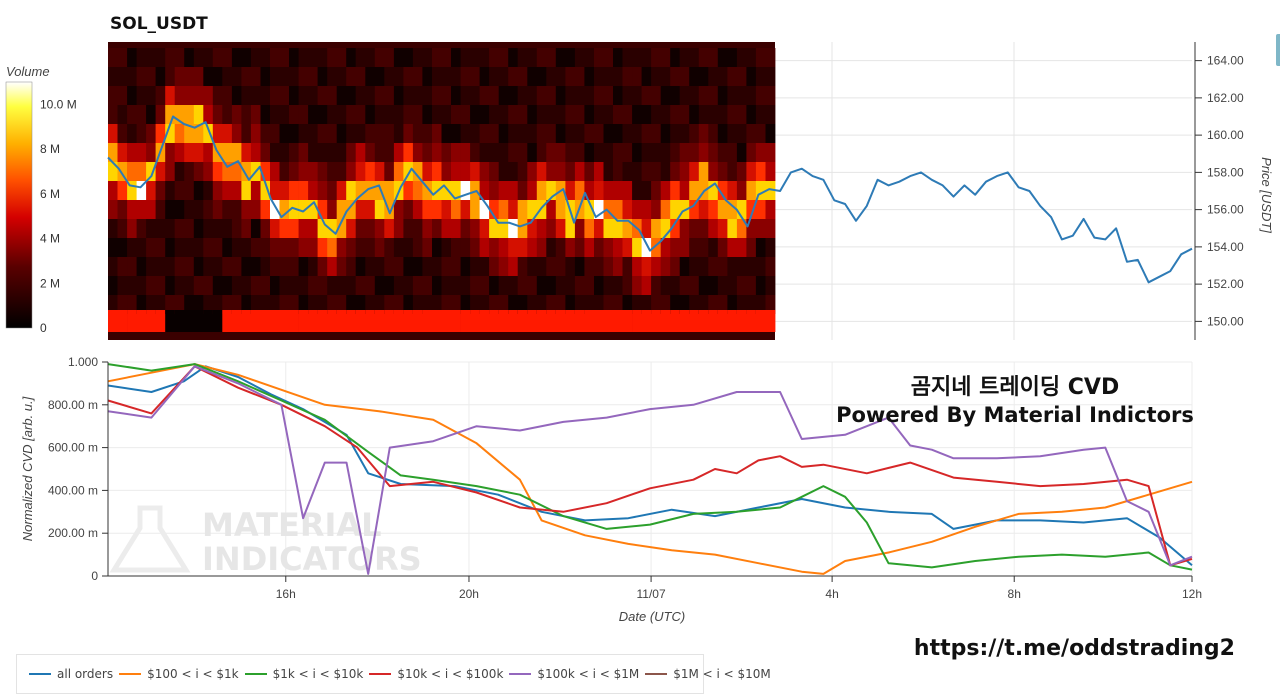 The height and width of the screenshot is (700, 1280). Describe the element at coordinates (50, 283) in the screenshot. I see `colorbar-tick-label: 2 M` at that location.